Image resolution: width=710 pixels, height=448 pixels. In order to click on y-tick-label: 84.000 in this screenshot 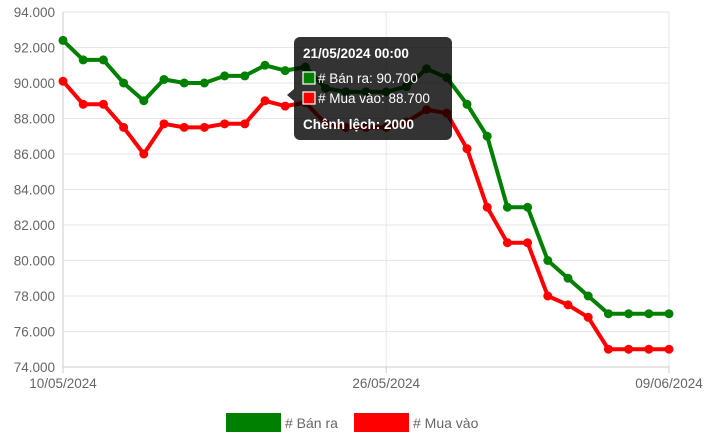, I will do `click(34, 190)`.